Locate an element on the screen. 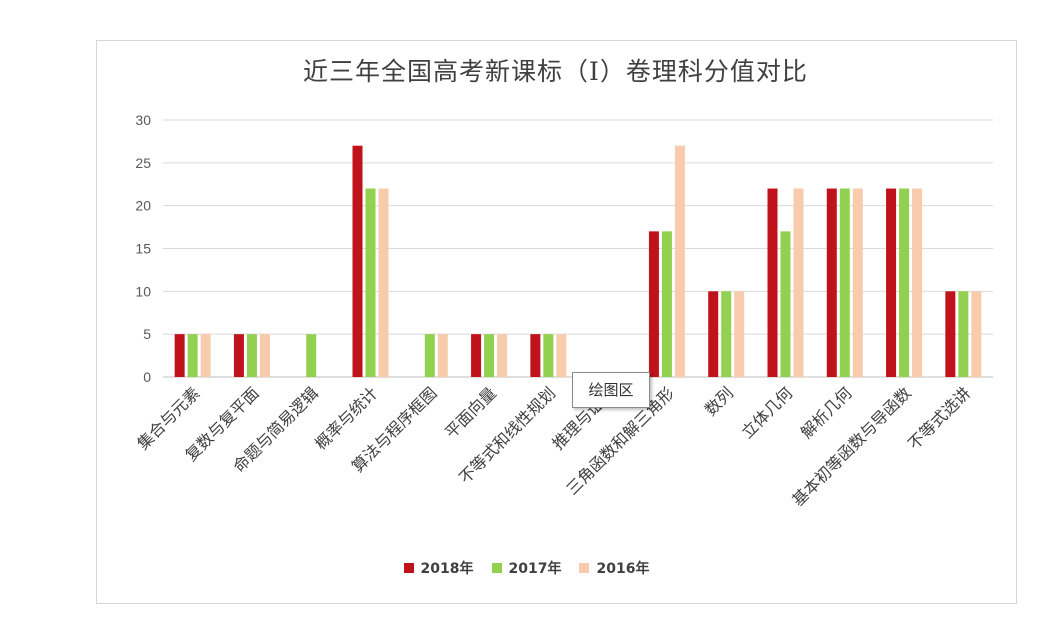 Image resolution: width=1053 pixels, height=634 pixels. x-tick-label: 数列 is located at coordinates (719, 401).